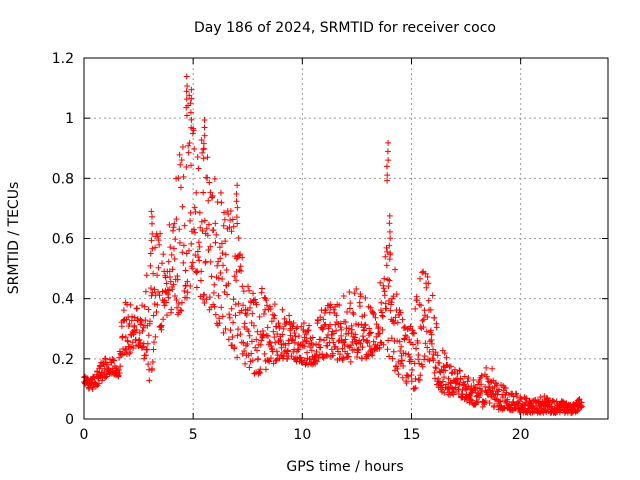  I want to click on y-tick-label: 1, so click(69, 119).